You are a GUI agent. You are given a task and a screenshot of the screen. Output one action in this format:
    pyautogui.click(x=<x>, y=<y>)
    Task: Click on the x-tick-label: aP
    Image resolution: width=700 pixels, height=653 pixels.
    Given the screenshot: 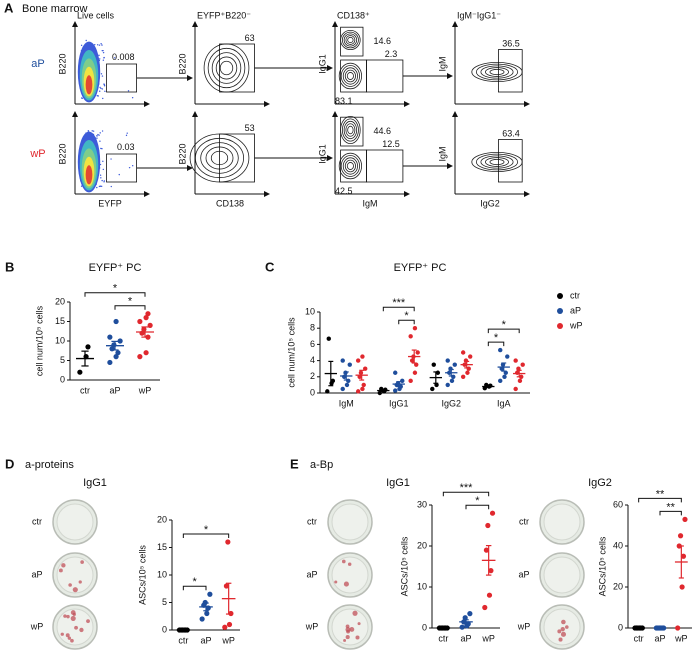 What is the action you would take?
    pyautogui.click(x=205, y=640)
    